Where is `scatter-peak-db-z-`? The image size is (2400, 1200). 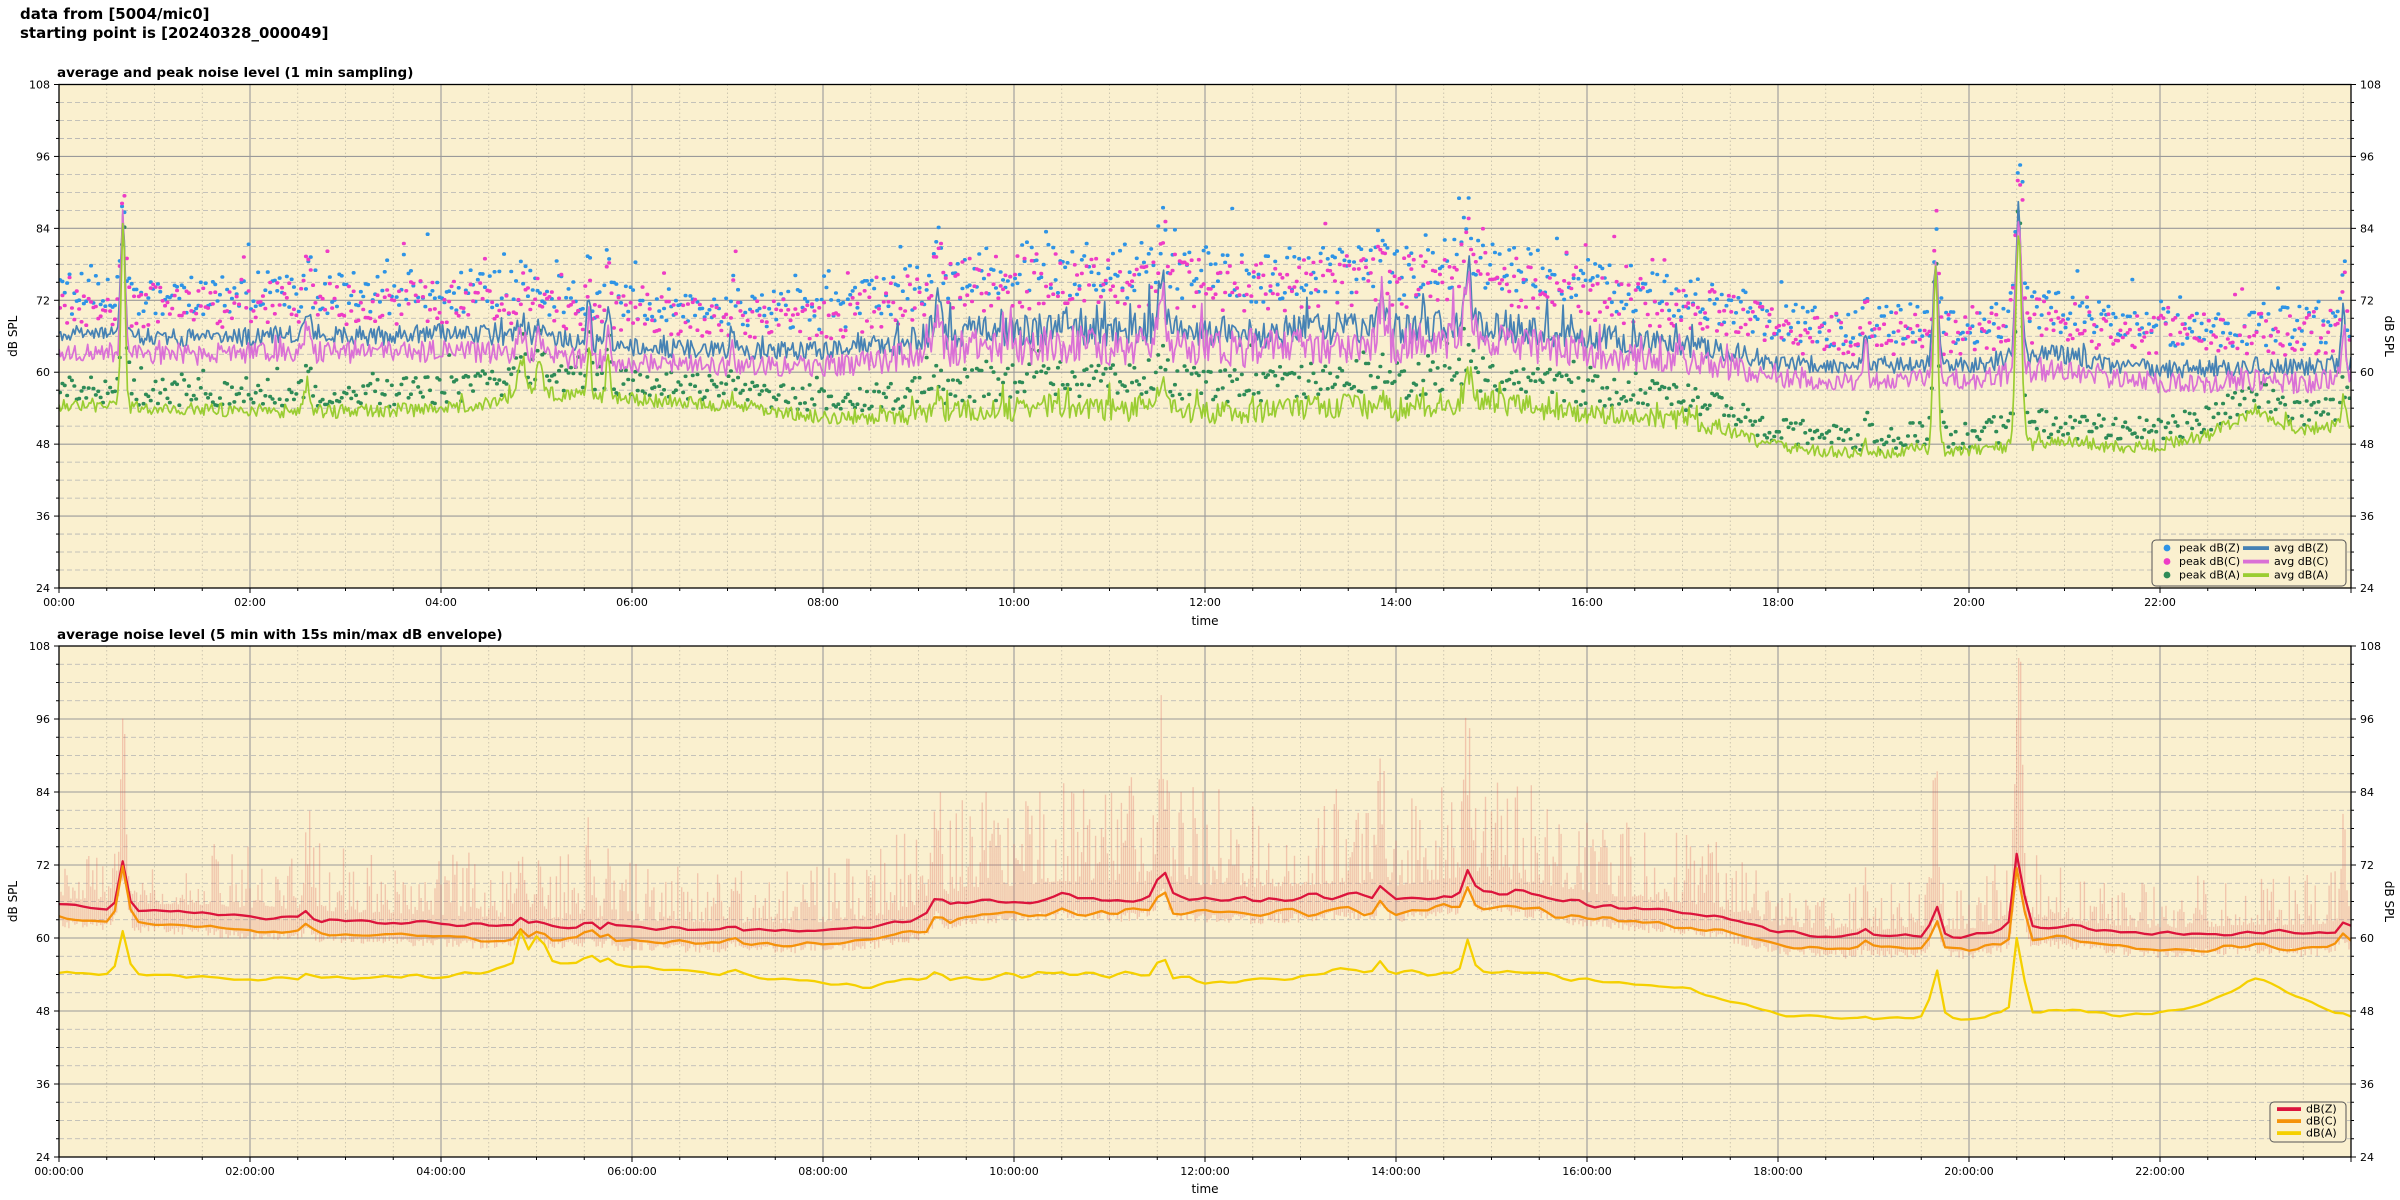
scatter-peak-db-z- is located at coordinates (1205, 256).